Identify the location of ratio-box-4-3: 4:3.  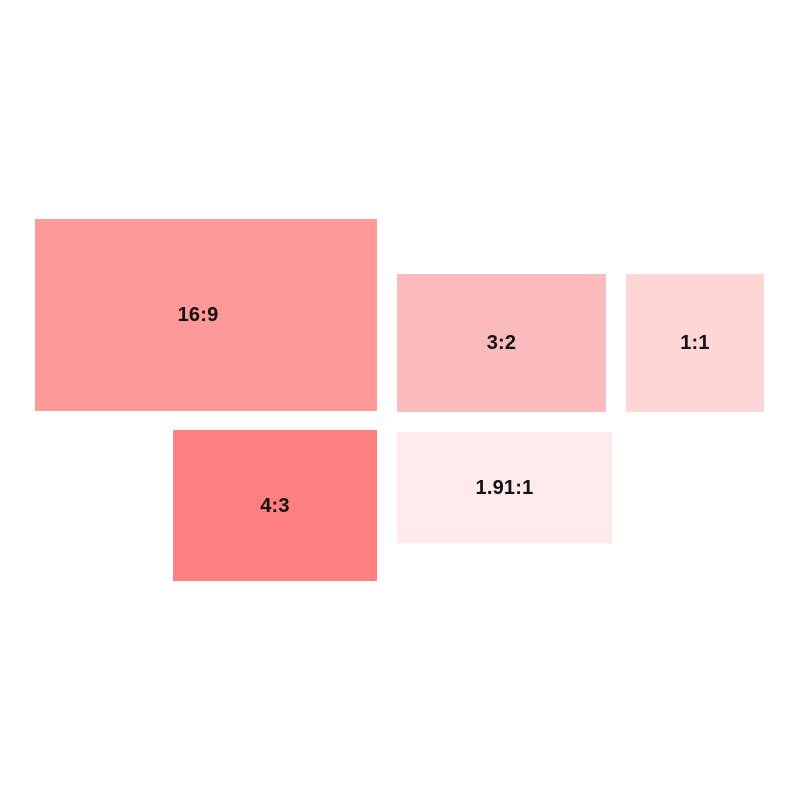
(275, 505).